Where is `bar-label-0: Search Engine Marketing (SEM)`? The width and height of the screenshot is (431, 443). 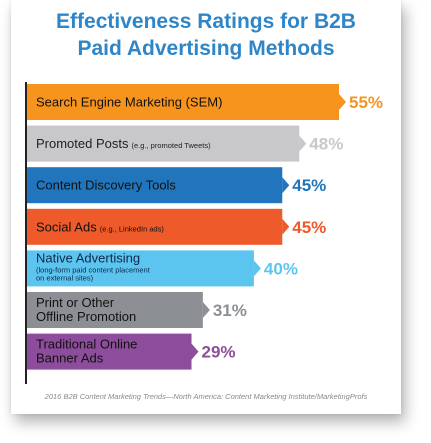 bar-label-0: Search Engine Marketing (SEM) is located at coordinates (129, 102).